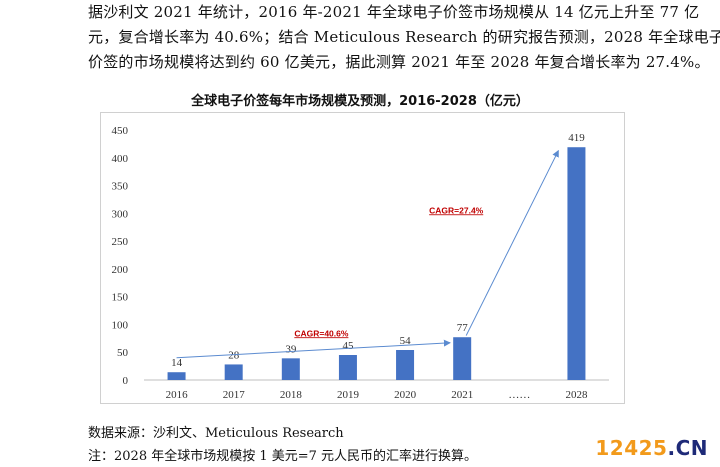 The height and width of the screenshot is (467, 720). Describe the element at coordinates (120, 270) in the screenshot. I see `y-tick-label: 200` at that location.